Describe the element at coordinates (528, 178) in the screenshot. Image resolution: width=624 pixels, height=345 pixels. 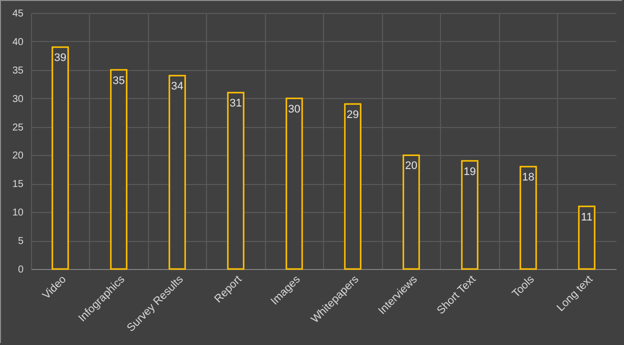
I see `data-label: 18` at that location.